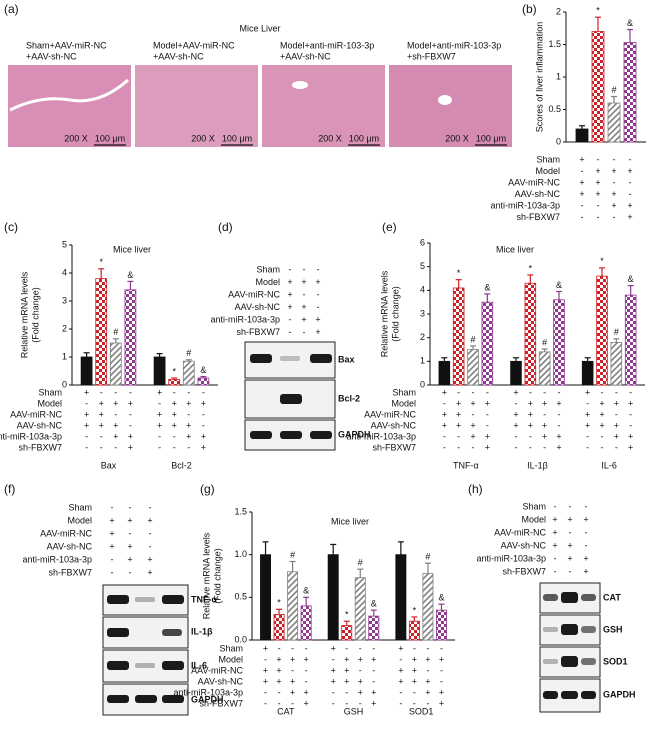 This screenshot has width=650, height=742. What do you see at coordinates (422, 266) in the screenshot?
I see `y-tick-label: 5` at bounding box center [422, 266].